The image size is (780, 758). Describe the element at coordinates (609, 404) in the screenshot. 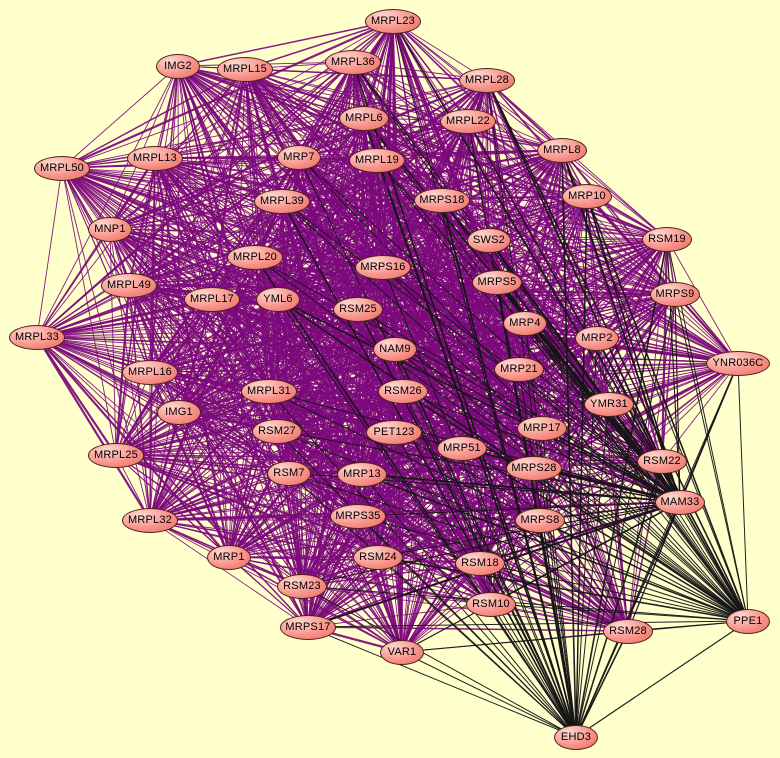

I see `node-ymr31: YMR31` at that location.